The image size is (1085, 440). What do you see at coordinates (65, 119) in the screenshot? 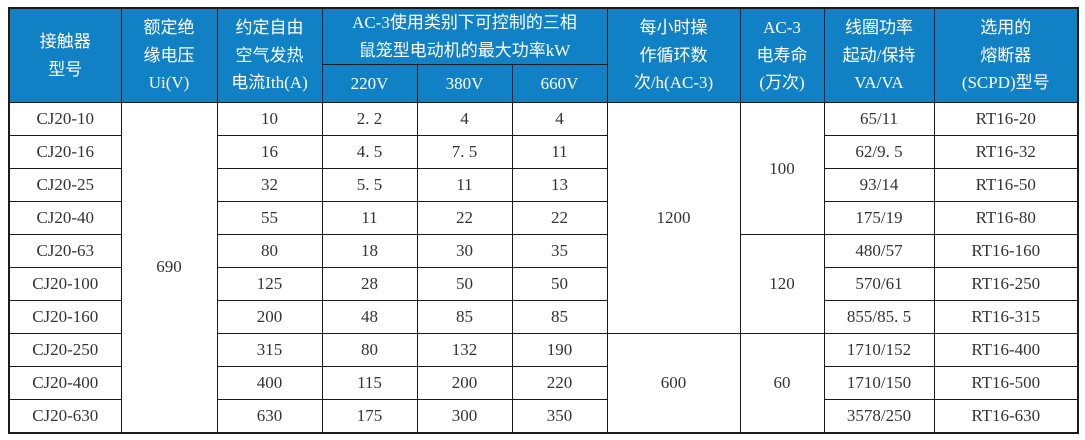
I see `cell-model: CJ20-10` at bounding box center [65, 119].